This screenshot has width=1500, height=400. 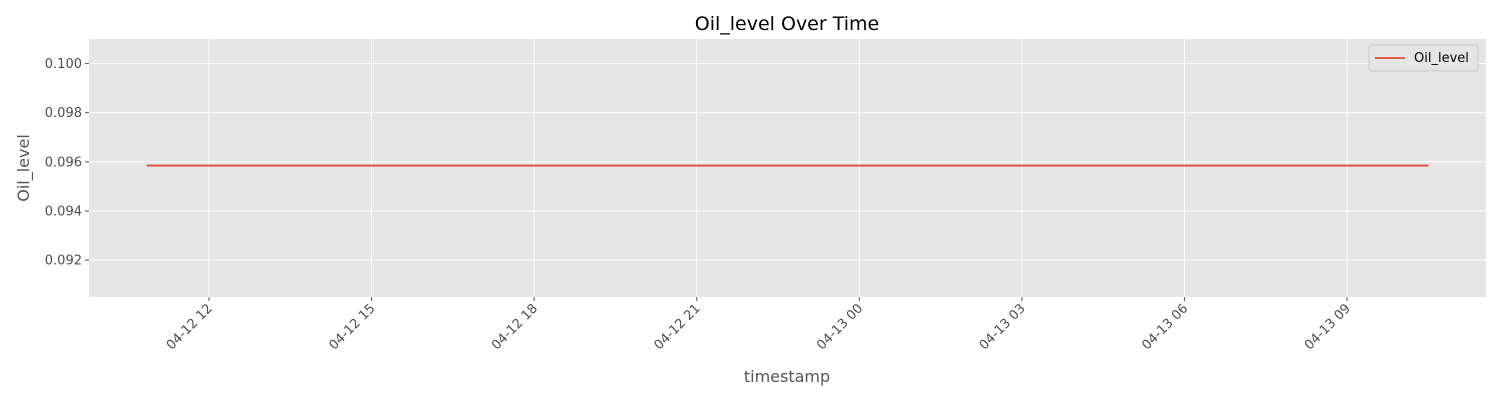 What do you see at coordinates (787, 24) in the screenshot?
I see `chart-title: Oil_level Over Time` at bounding box center [787, 24].